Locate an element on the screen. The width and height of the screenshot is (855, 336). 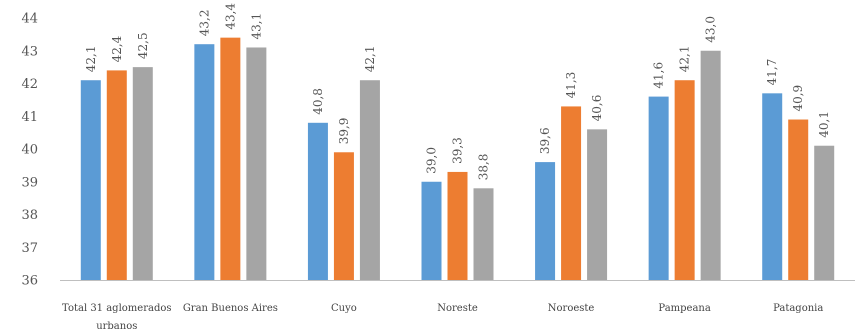
data-label: 40,9 is located at coordinates (798, 98).